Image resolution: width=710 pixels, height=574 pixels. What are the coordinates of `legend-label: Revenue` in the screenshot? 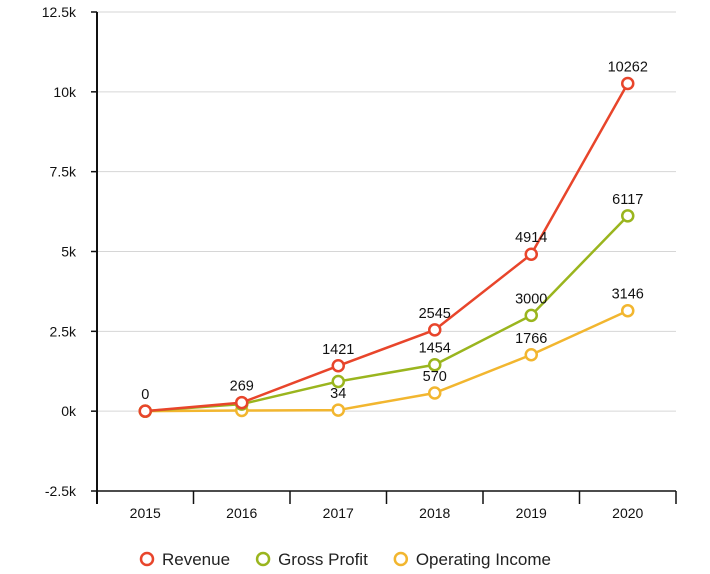 It's located at (196, 559).